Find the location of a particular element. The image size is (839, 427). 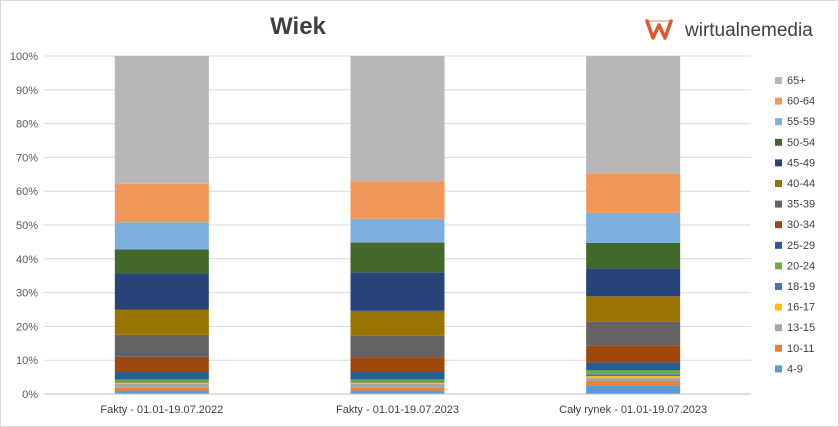

legend-item: 25-29 is located at coordinates (795, 246).